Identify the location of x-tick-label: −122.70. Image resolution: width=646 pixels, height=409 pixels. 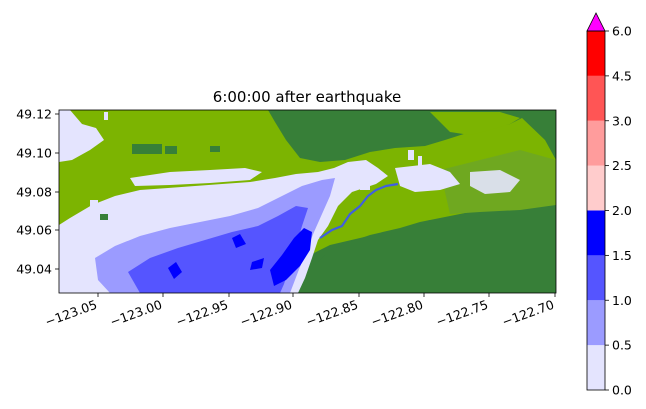
(528, 313).